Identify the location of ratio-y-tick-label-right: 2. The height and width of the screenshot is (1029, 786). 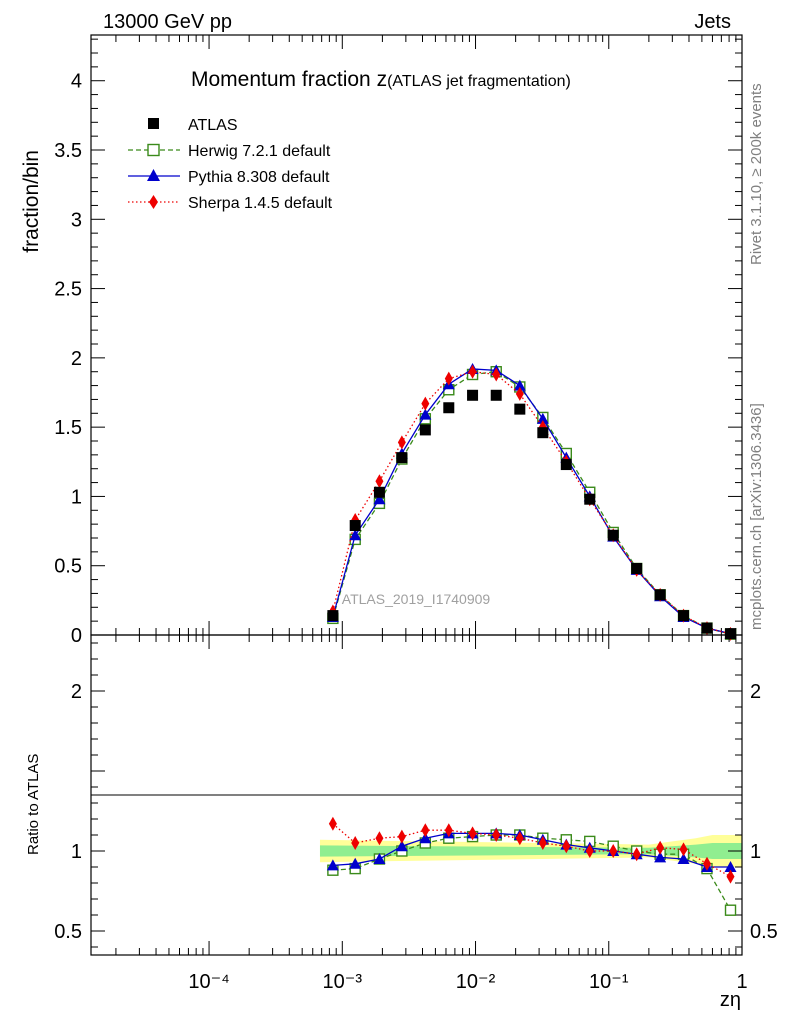
(755, 692).